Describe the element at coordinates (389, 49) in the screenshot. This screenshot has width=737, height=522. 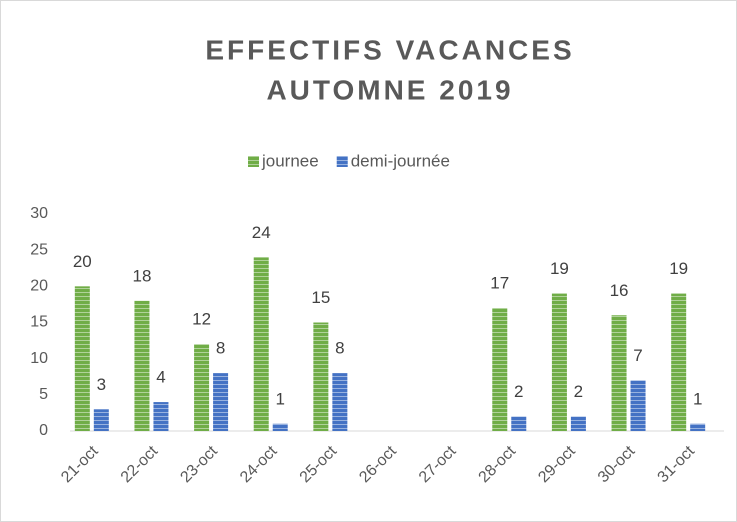
I see `chart-title: EFFECTIFS VACANCES` at that location.